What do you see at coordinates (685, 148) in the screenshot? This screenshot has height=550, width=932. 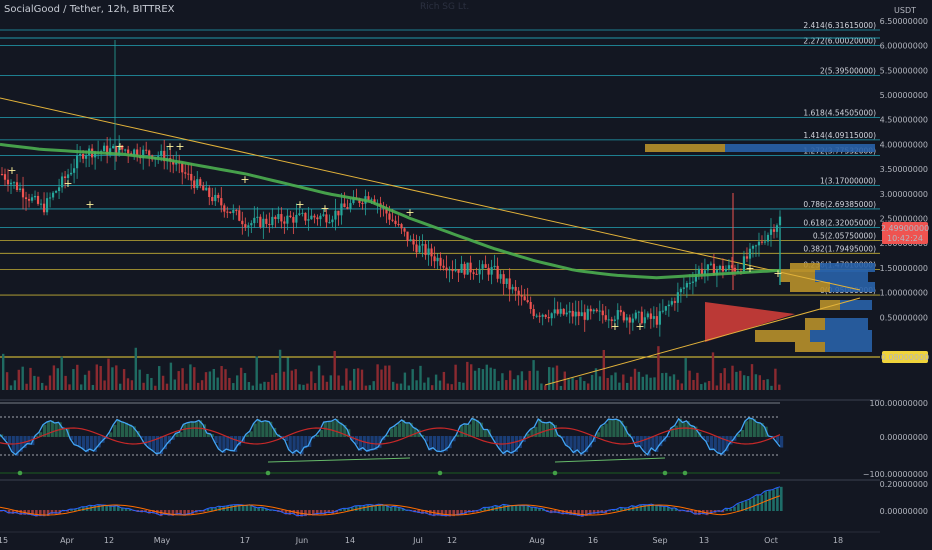 I see `vp-gold-bar` at bounding box center [685, 148].